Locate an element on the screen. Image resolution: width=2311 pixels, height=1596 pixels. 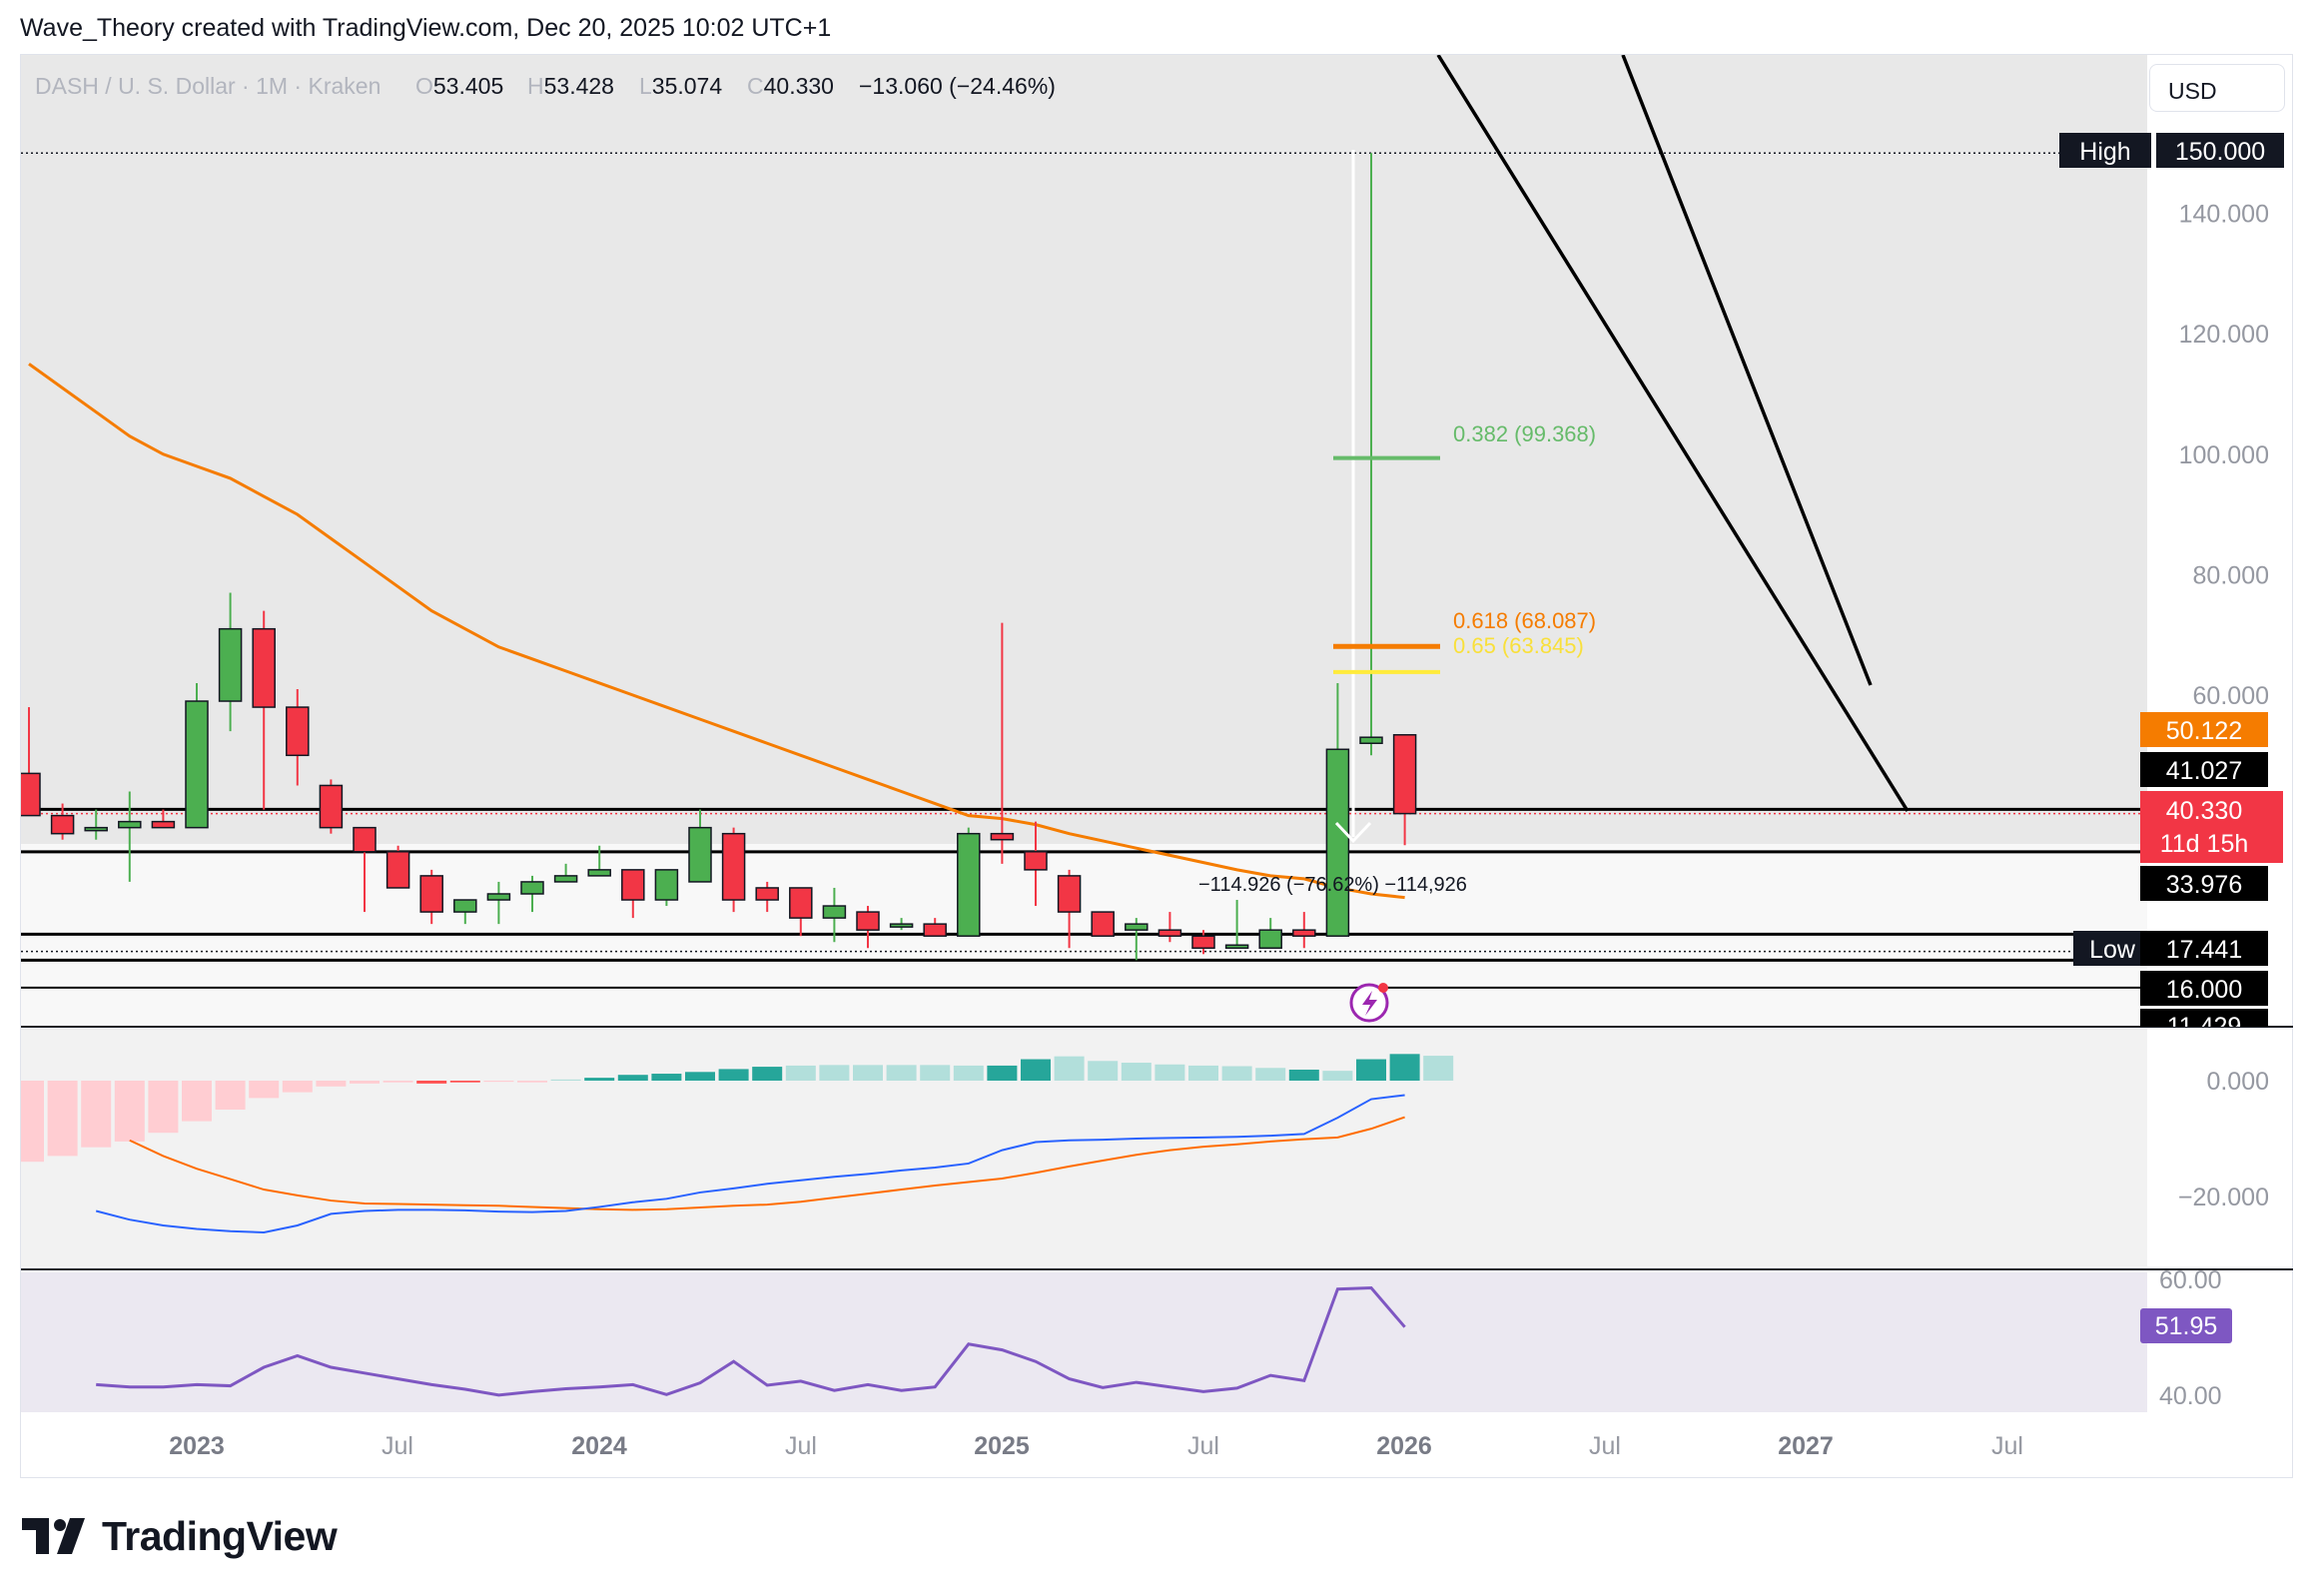
legend-low-label: L is located at coordinates (645, 86).